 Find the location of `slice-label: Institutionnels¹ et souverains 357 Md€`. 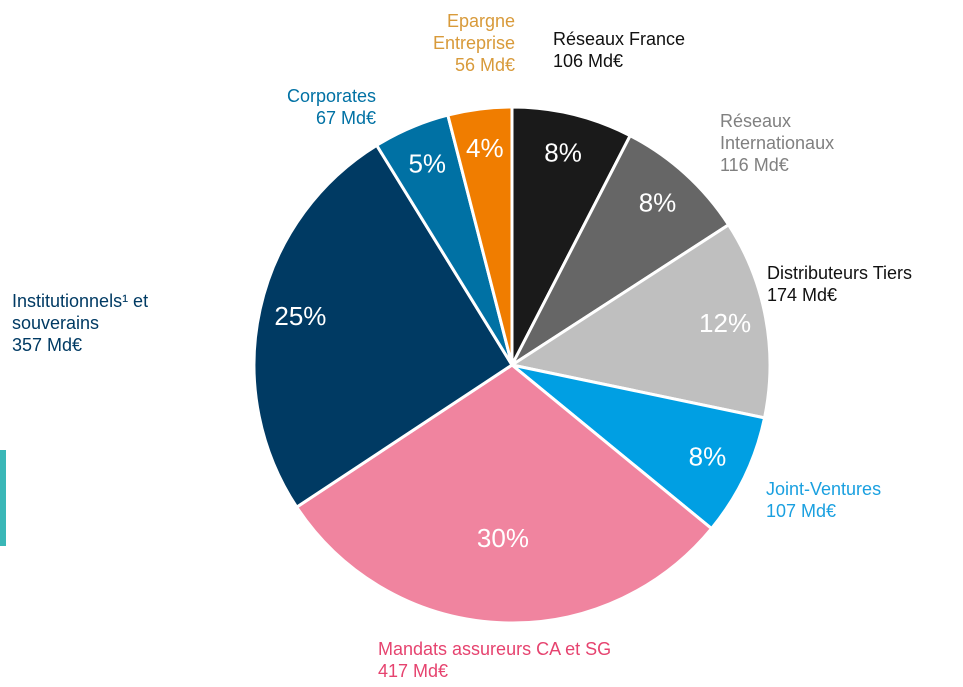

slice-label: Institutionnels¹ et souverains 357 Md€ is located at coordinates (87, 323).